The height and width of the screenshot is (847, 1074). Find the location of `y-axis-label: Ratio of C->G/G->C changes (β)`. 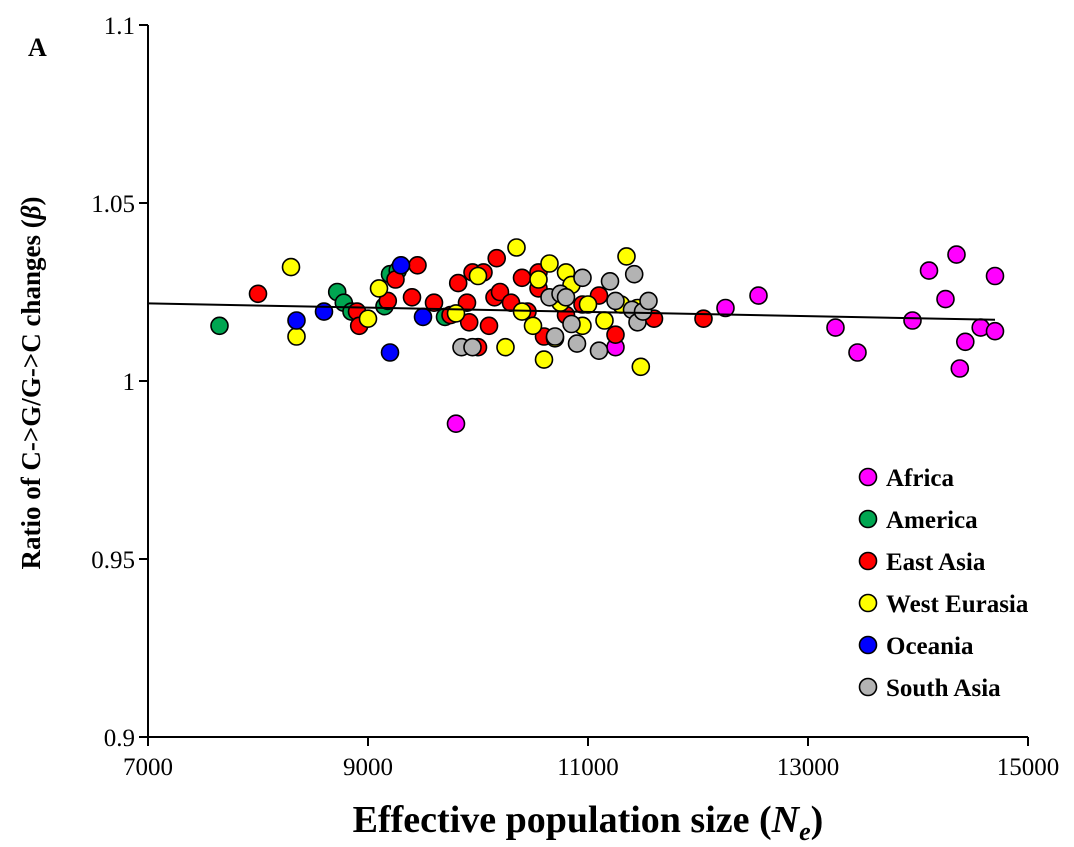

y-axis-label: Ratio of C->G/G->C changes (β) is located at coordinates (31, 382).